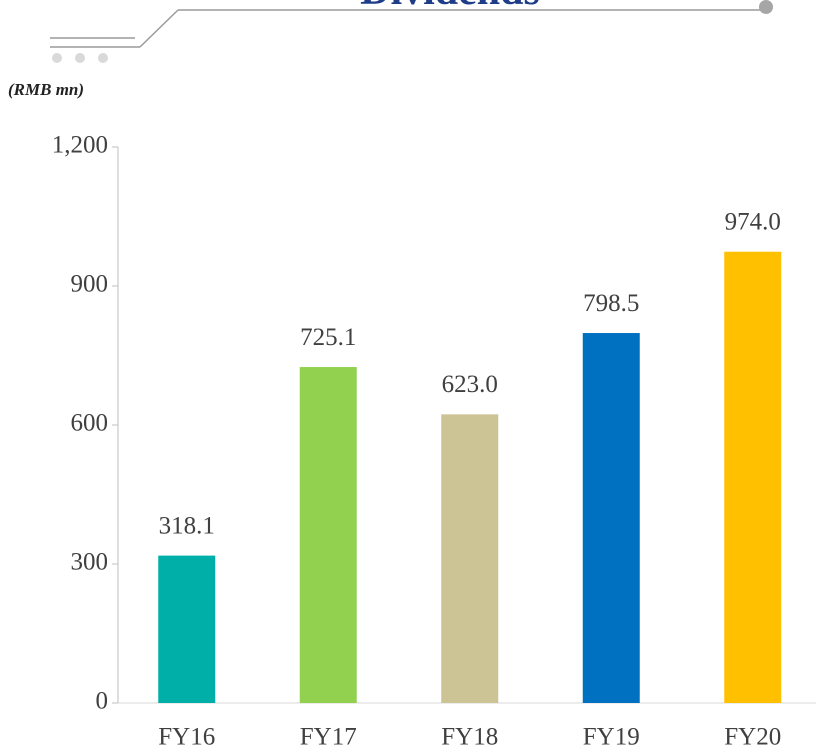 This screenshot has height=756, width=816. I want to click on x-tick-label: FY17, so click(328, 737).